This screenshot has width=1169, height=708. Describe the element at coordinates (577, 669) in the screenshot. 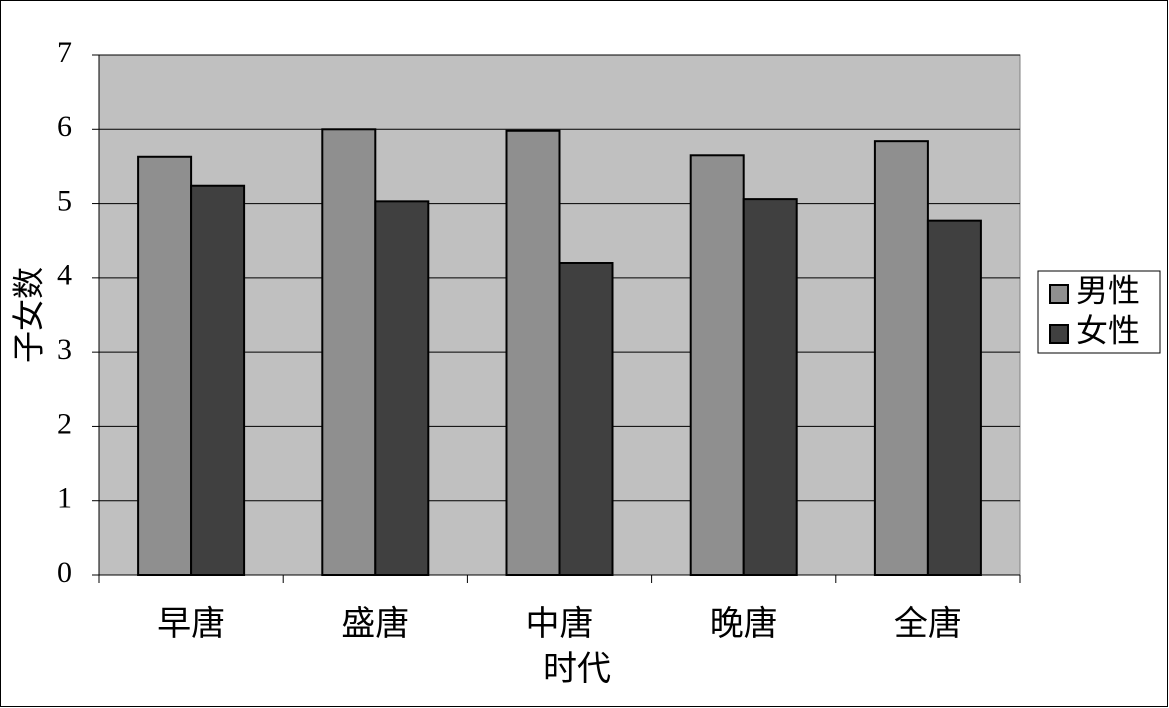

I see `x-axis-label: 时代` at that location.